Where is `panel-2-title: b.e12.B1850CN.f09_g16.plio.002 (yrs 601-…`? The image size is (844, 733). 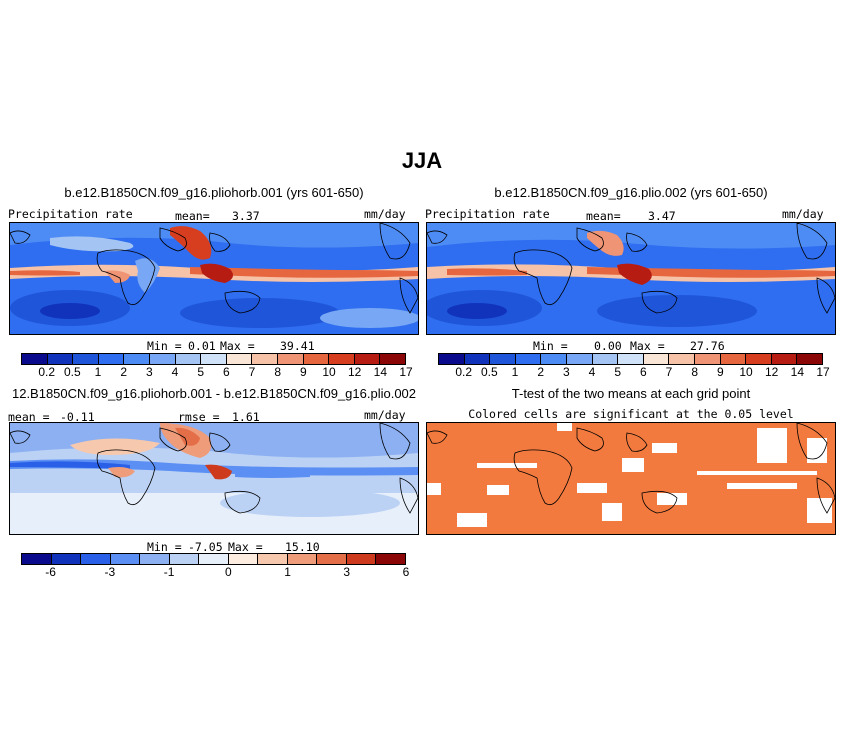 panel-2-title: b.e12.B1850CN.f09_g16.plio.002 (yrs 601-… is located at coordinates (631, 192).